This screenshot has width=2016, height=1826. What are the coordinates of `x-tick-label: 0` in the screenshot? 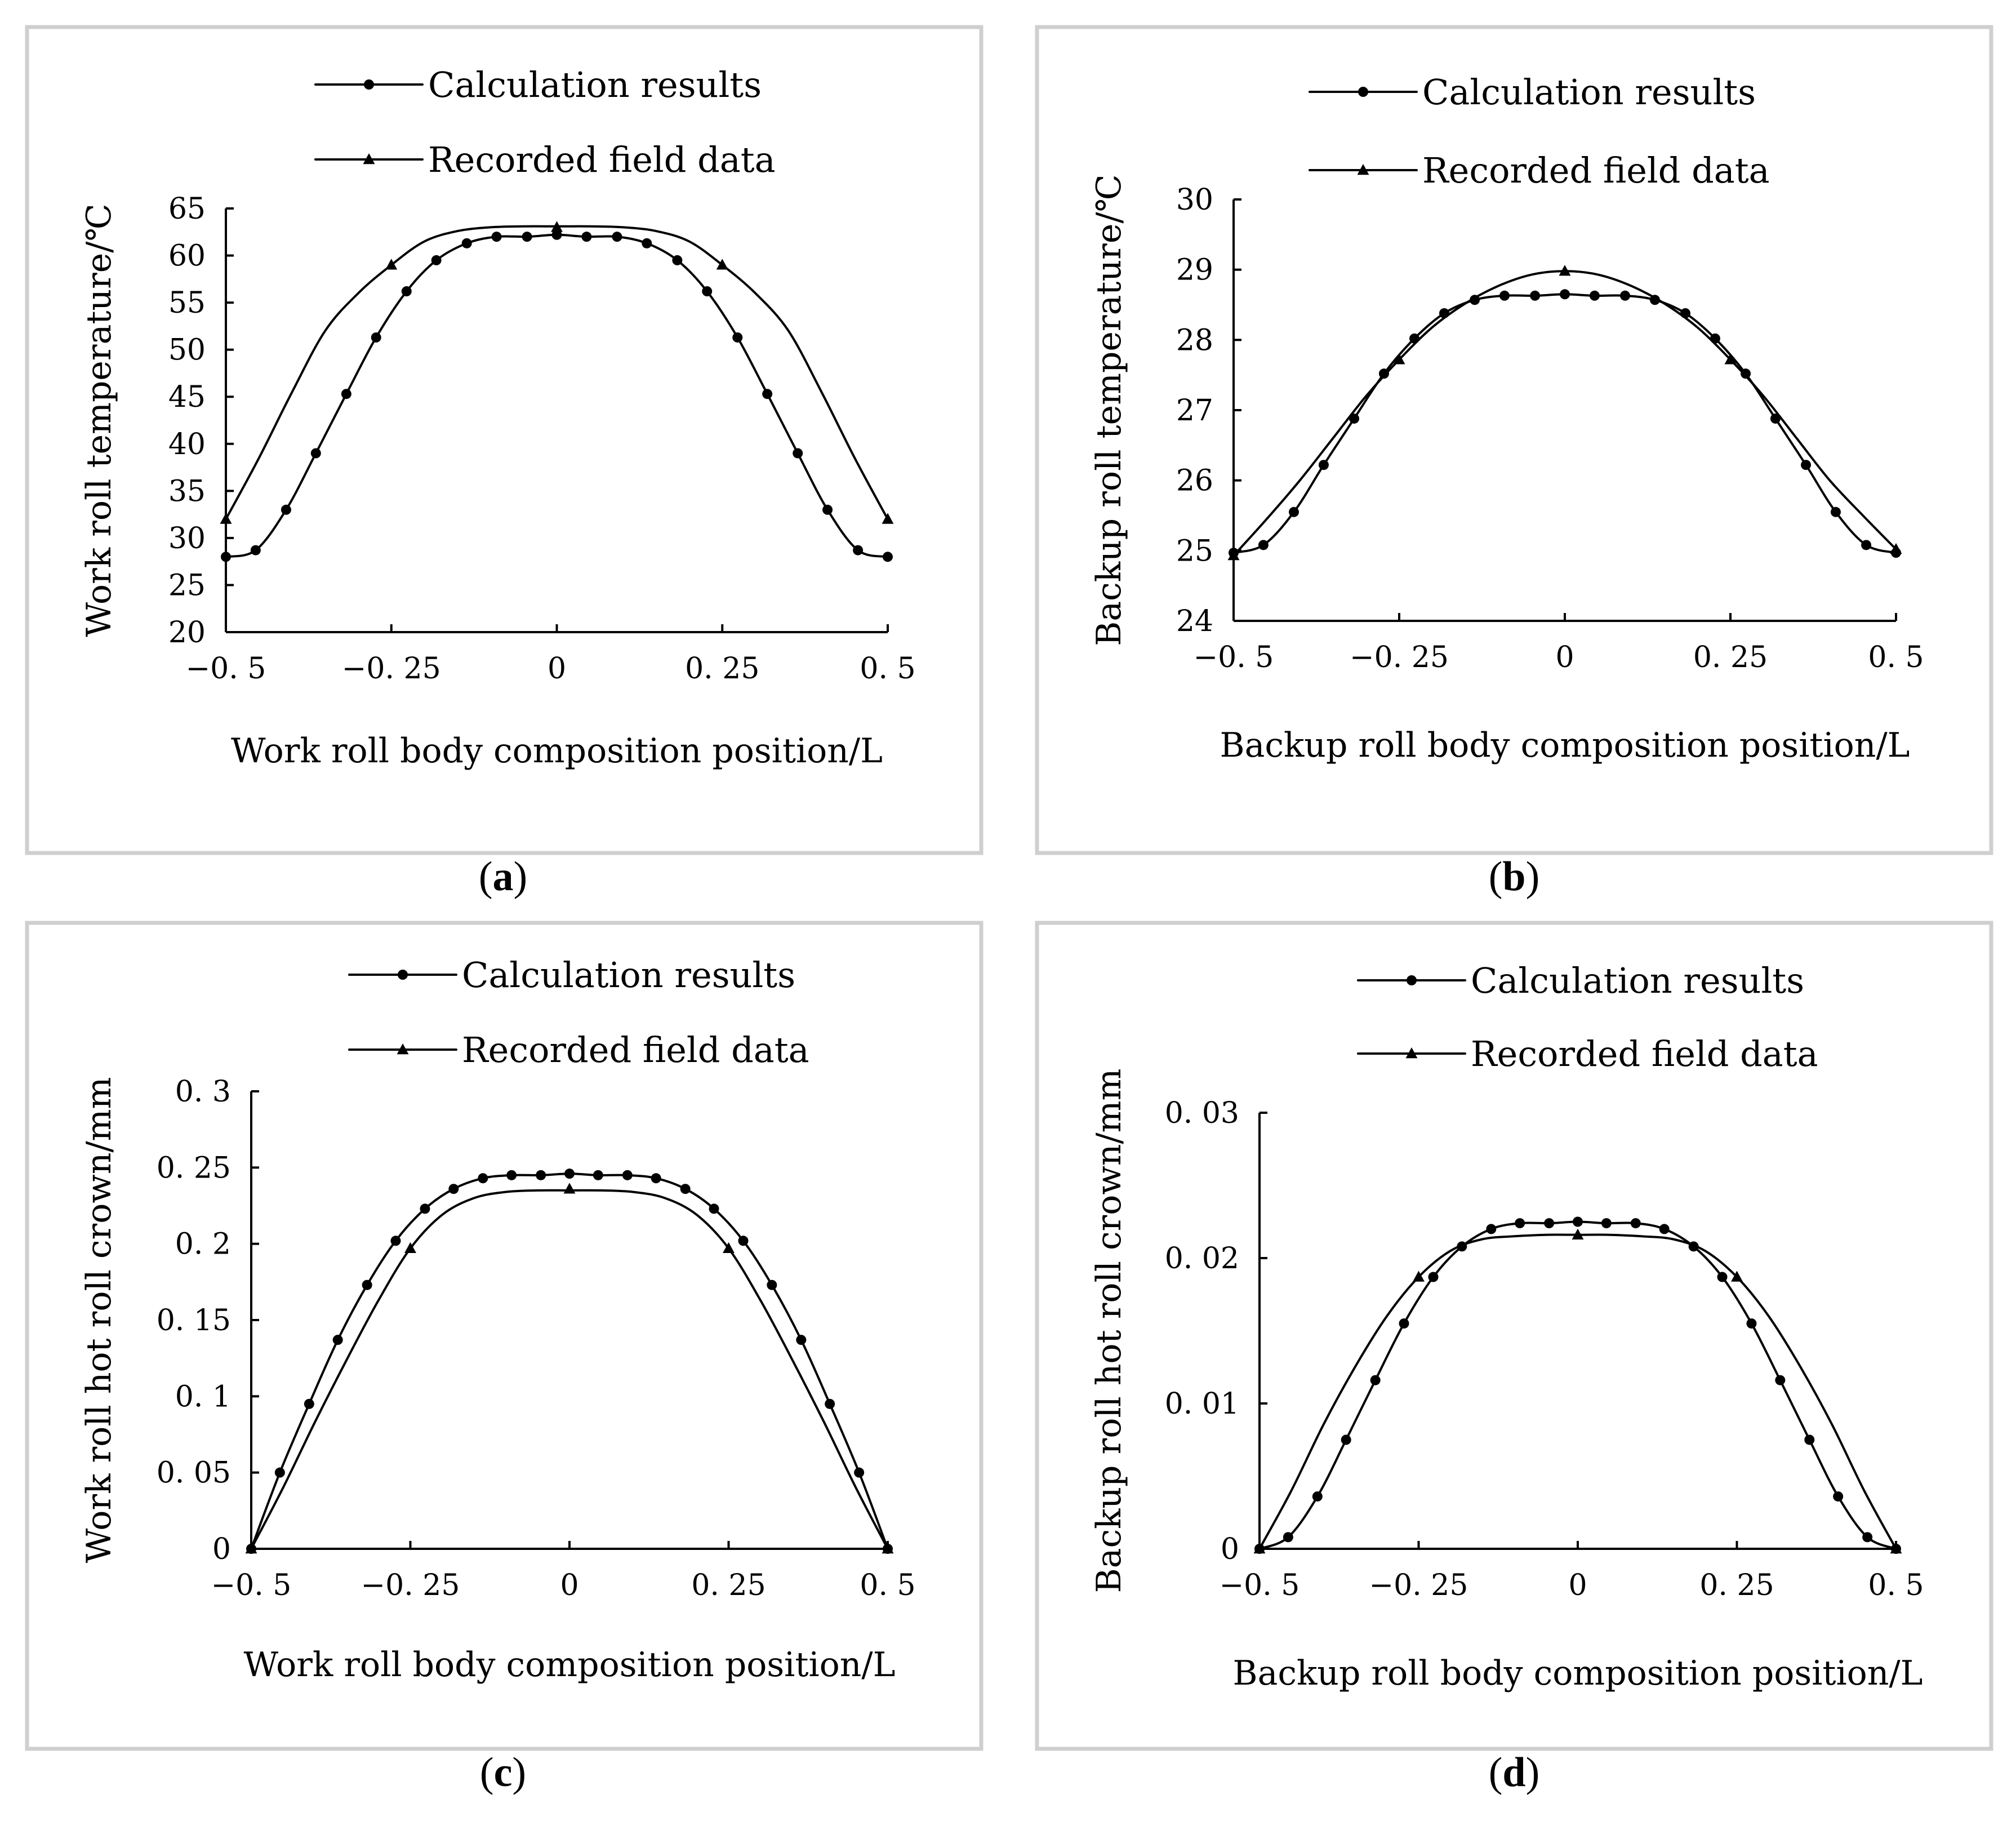 It's located at (1564, 657).